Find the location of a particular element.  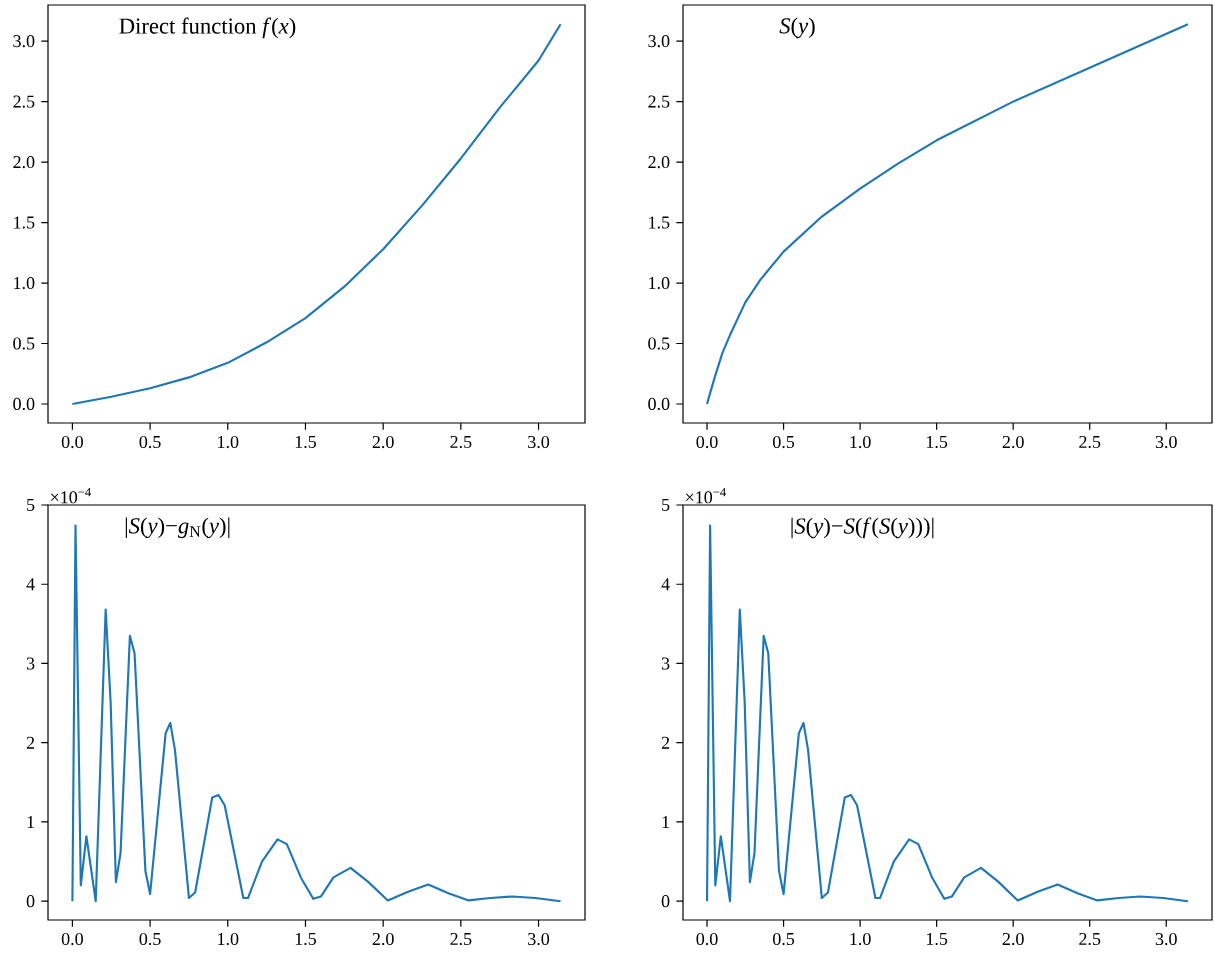

chart-title: |S(y)−S(f(S(y)))| is located at coordinates (862, 528).